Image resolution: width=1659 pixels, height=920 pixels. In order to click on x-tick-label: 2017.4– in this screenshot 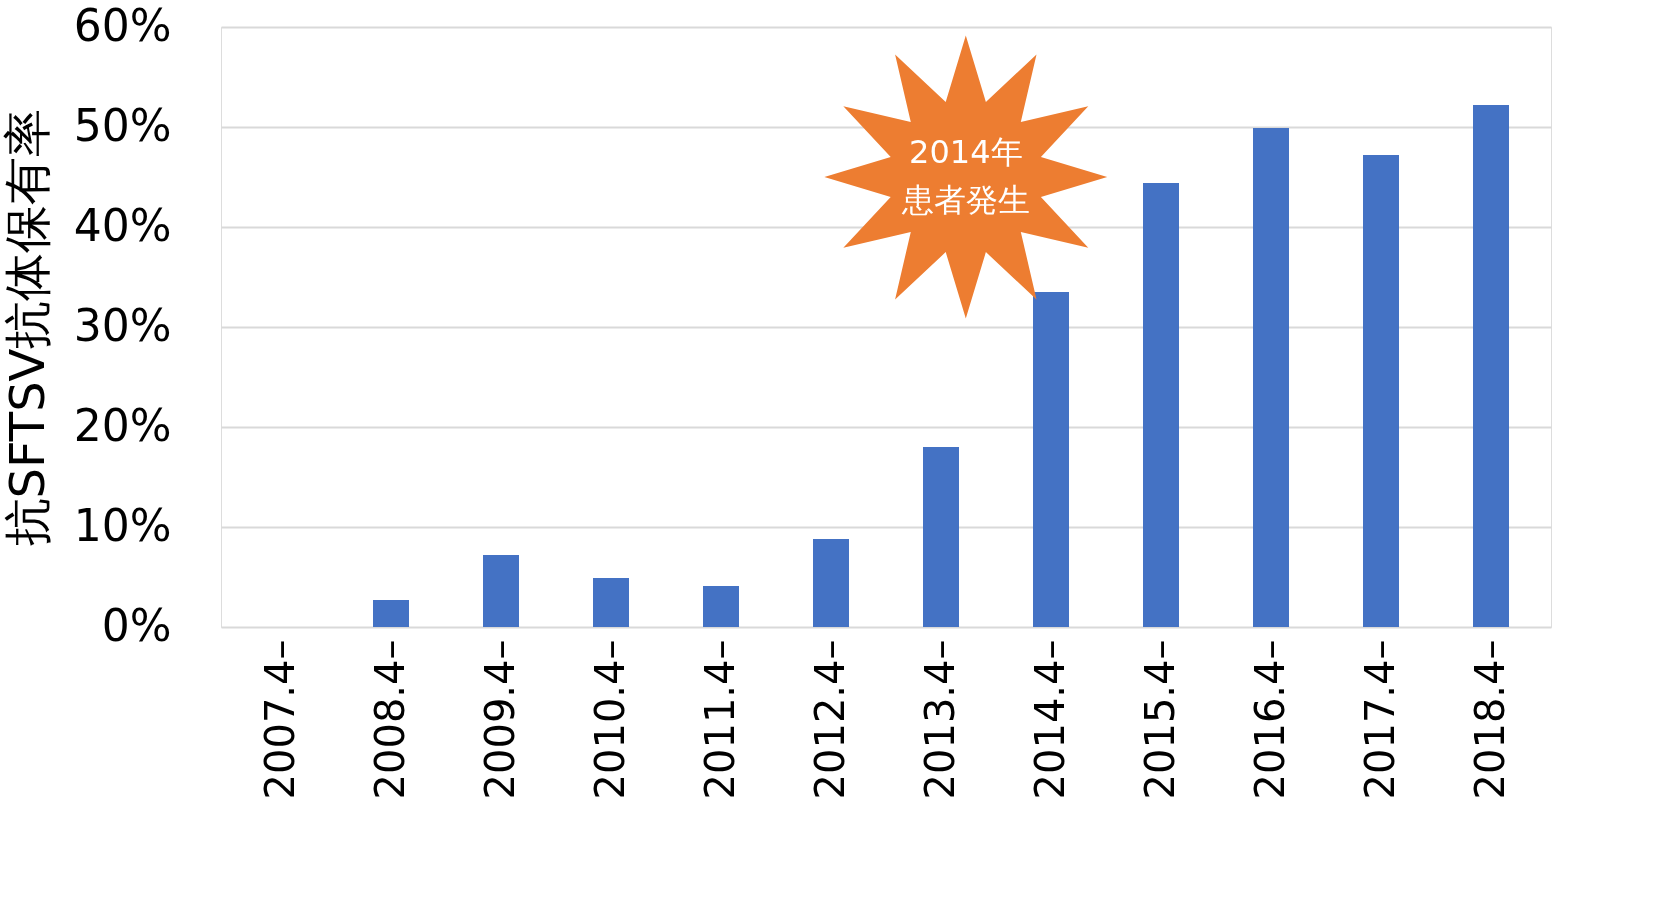, I will do `click(1379, 719)`.